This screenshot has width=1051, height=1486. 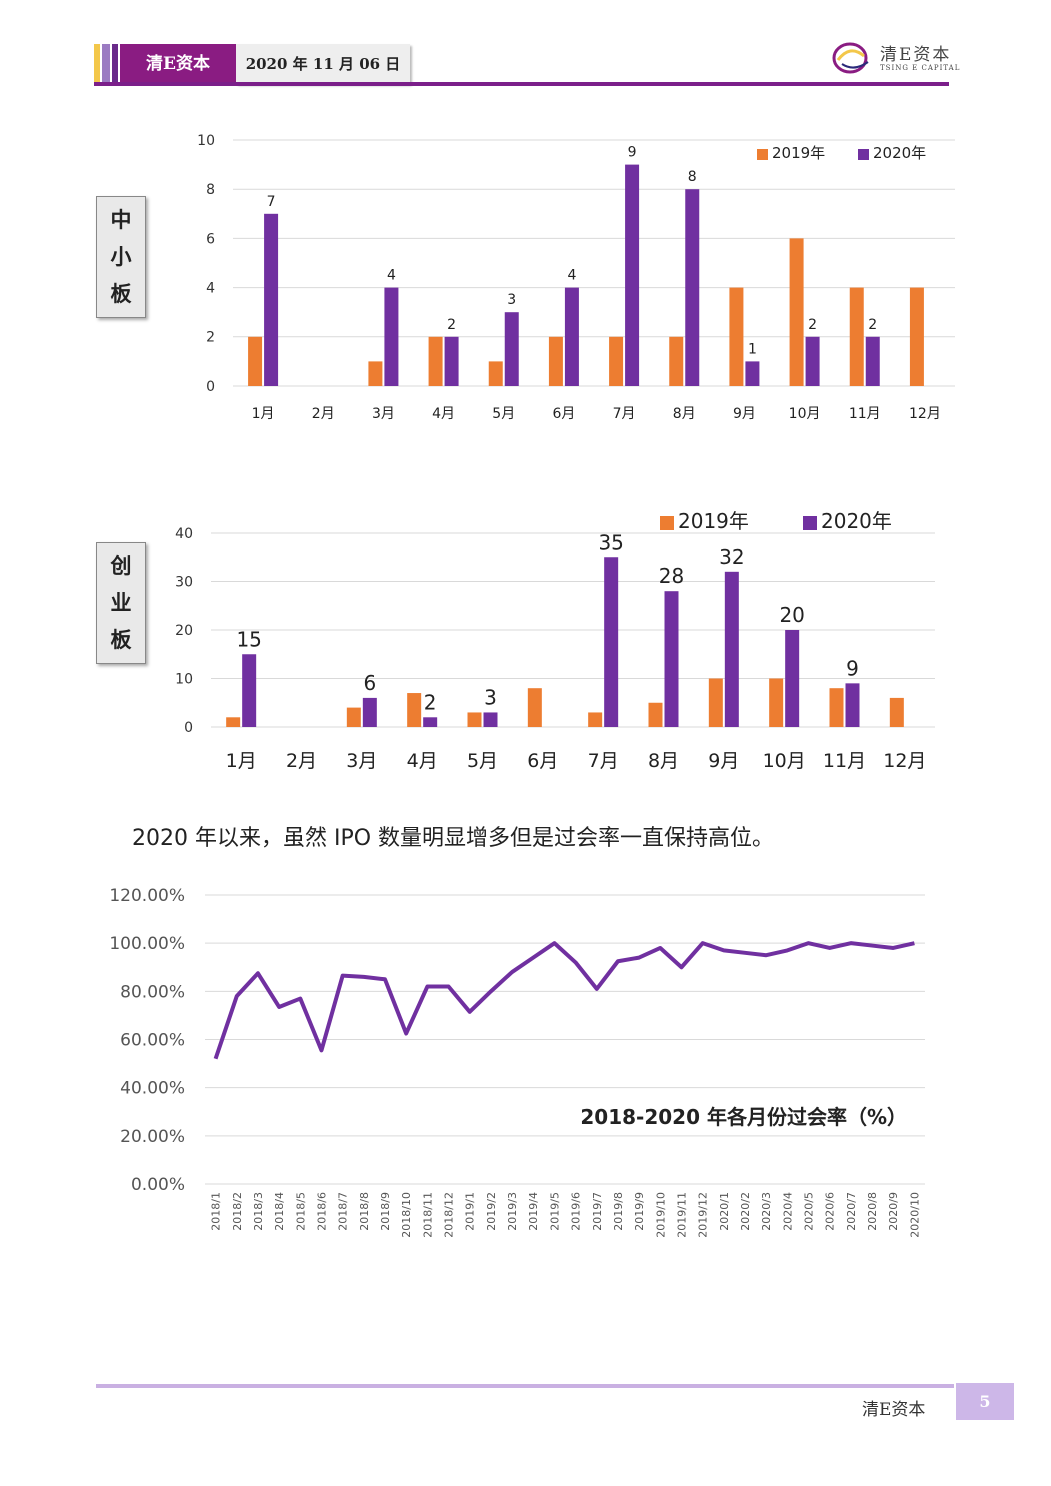 I want to click on x-tick-label: 2020/8, so click(x=872, y=1211).